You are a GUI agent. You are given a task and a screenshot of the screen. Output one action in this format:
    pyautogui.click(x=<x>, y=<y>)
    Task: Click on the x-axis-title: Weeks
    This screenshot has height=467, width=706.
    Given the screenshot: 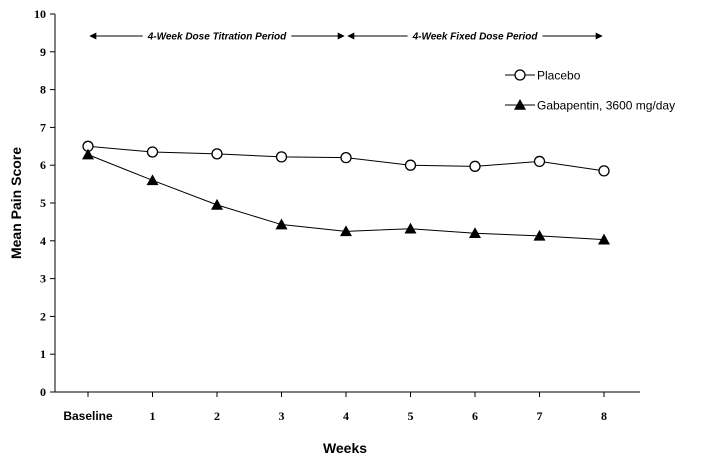 What is the action you would take?
    pyautogui.click(x=345, y=448)
    